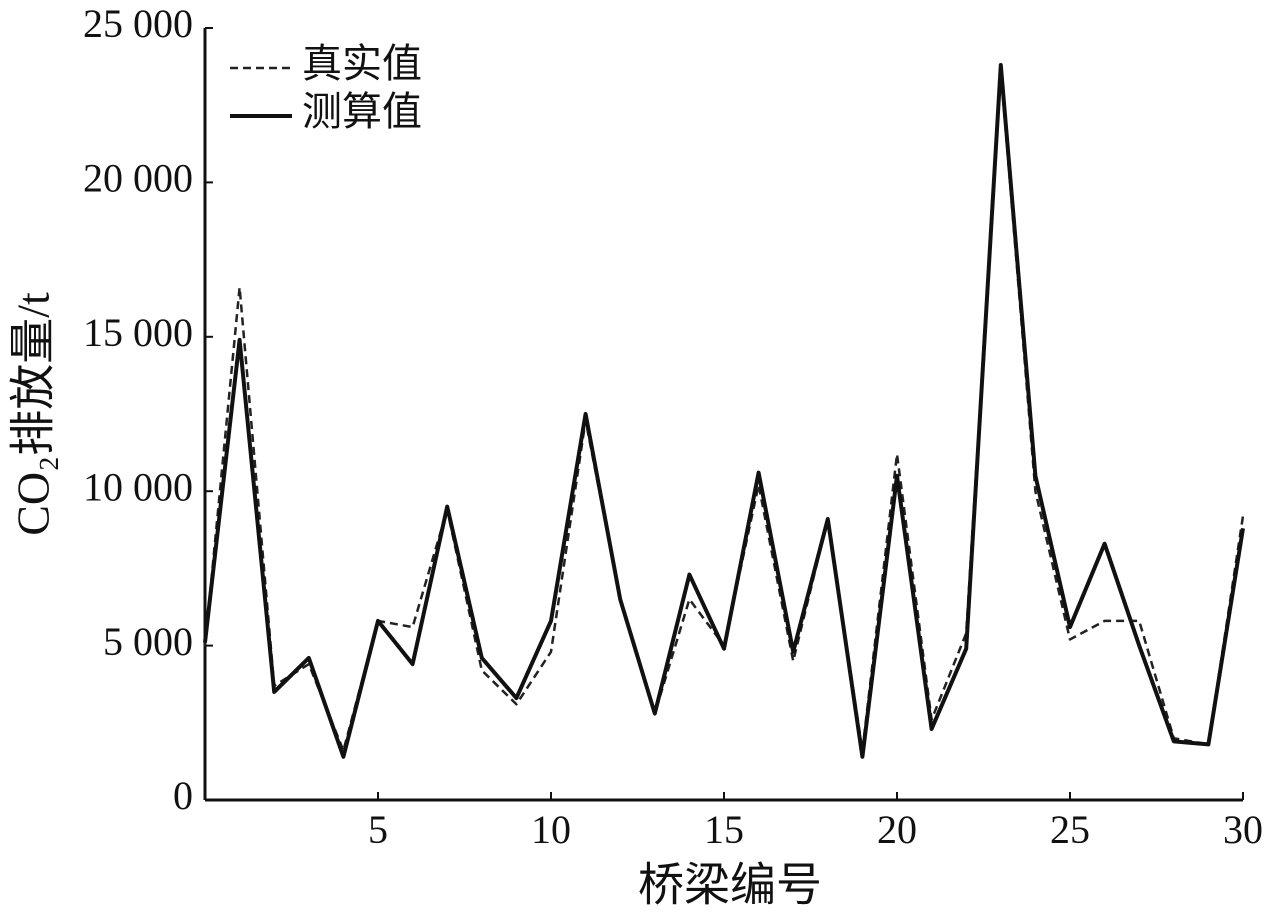 The width and height of the screenshot is (1274, 921). I want to click on y-tick-label: 10 000, so click(138, 486).